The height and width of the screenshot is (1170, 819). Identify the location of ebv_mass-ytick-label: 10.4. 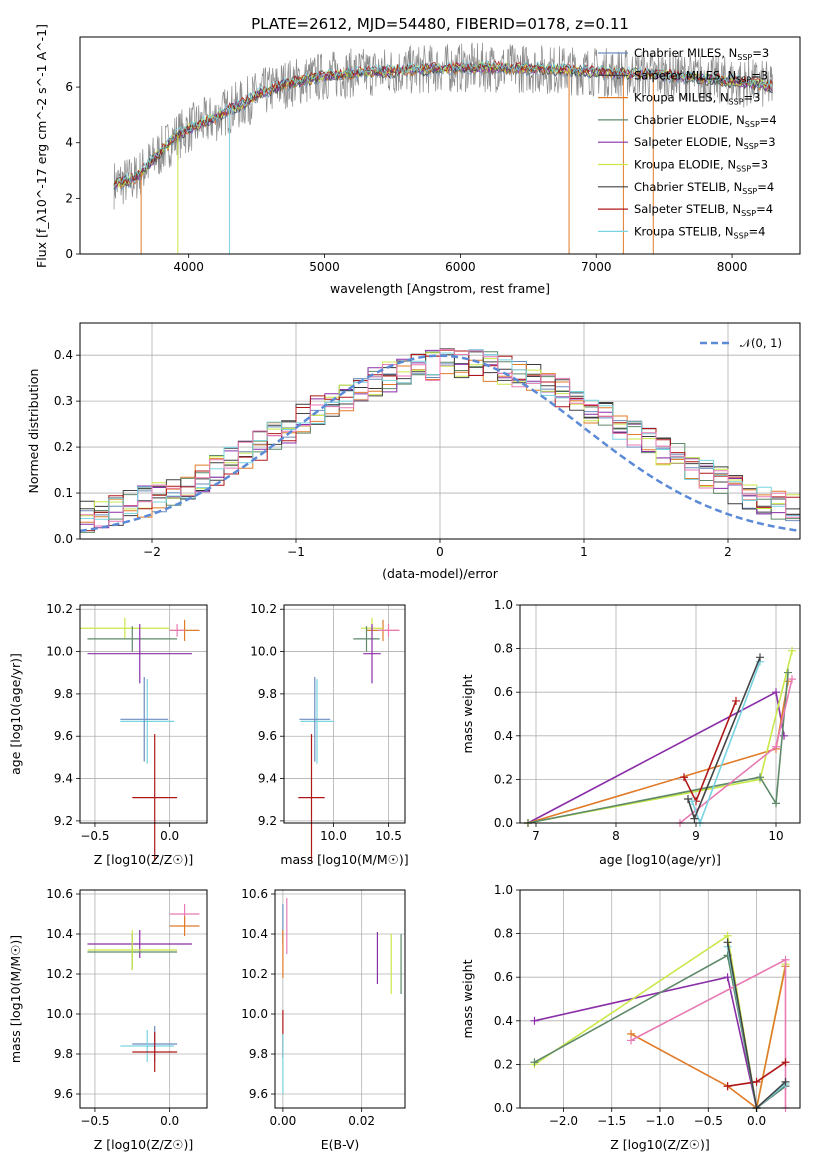
(254, 934).